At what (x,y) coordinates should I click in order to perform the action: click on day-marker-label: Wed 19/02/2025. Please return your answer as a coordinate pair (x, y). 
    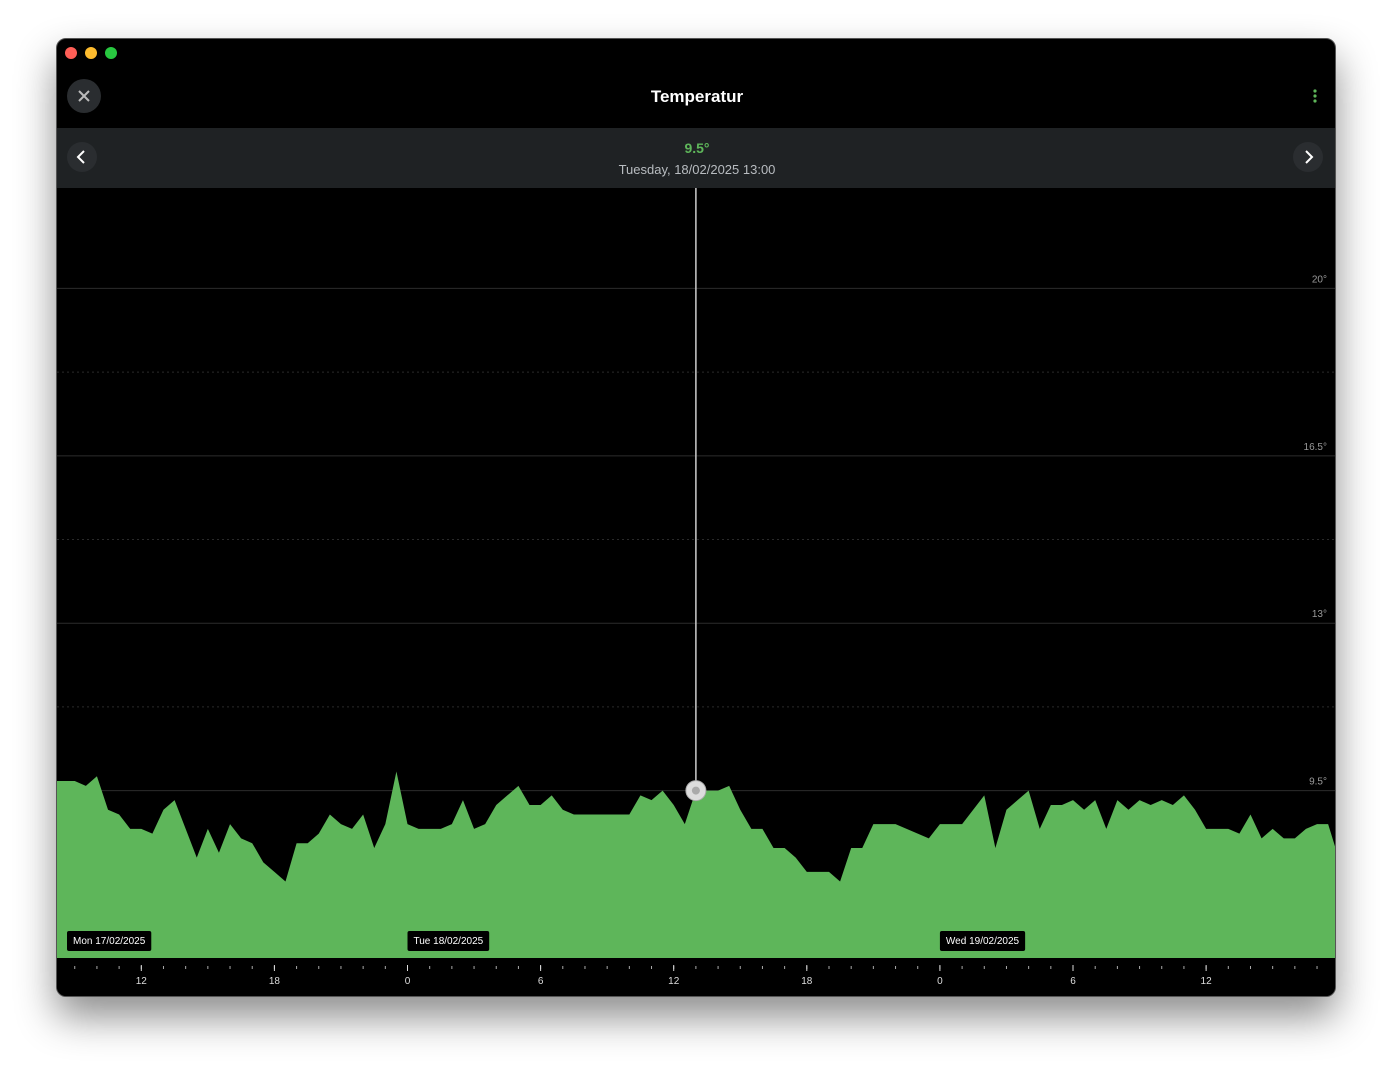
    Looking at the image, I should click on (983, 941).